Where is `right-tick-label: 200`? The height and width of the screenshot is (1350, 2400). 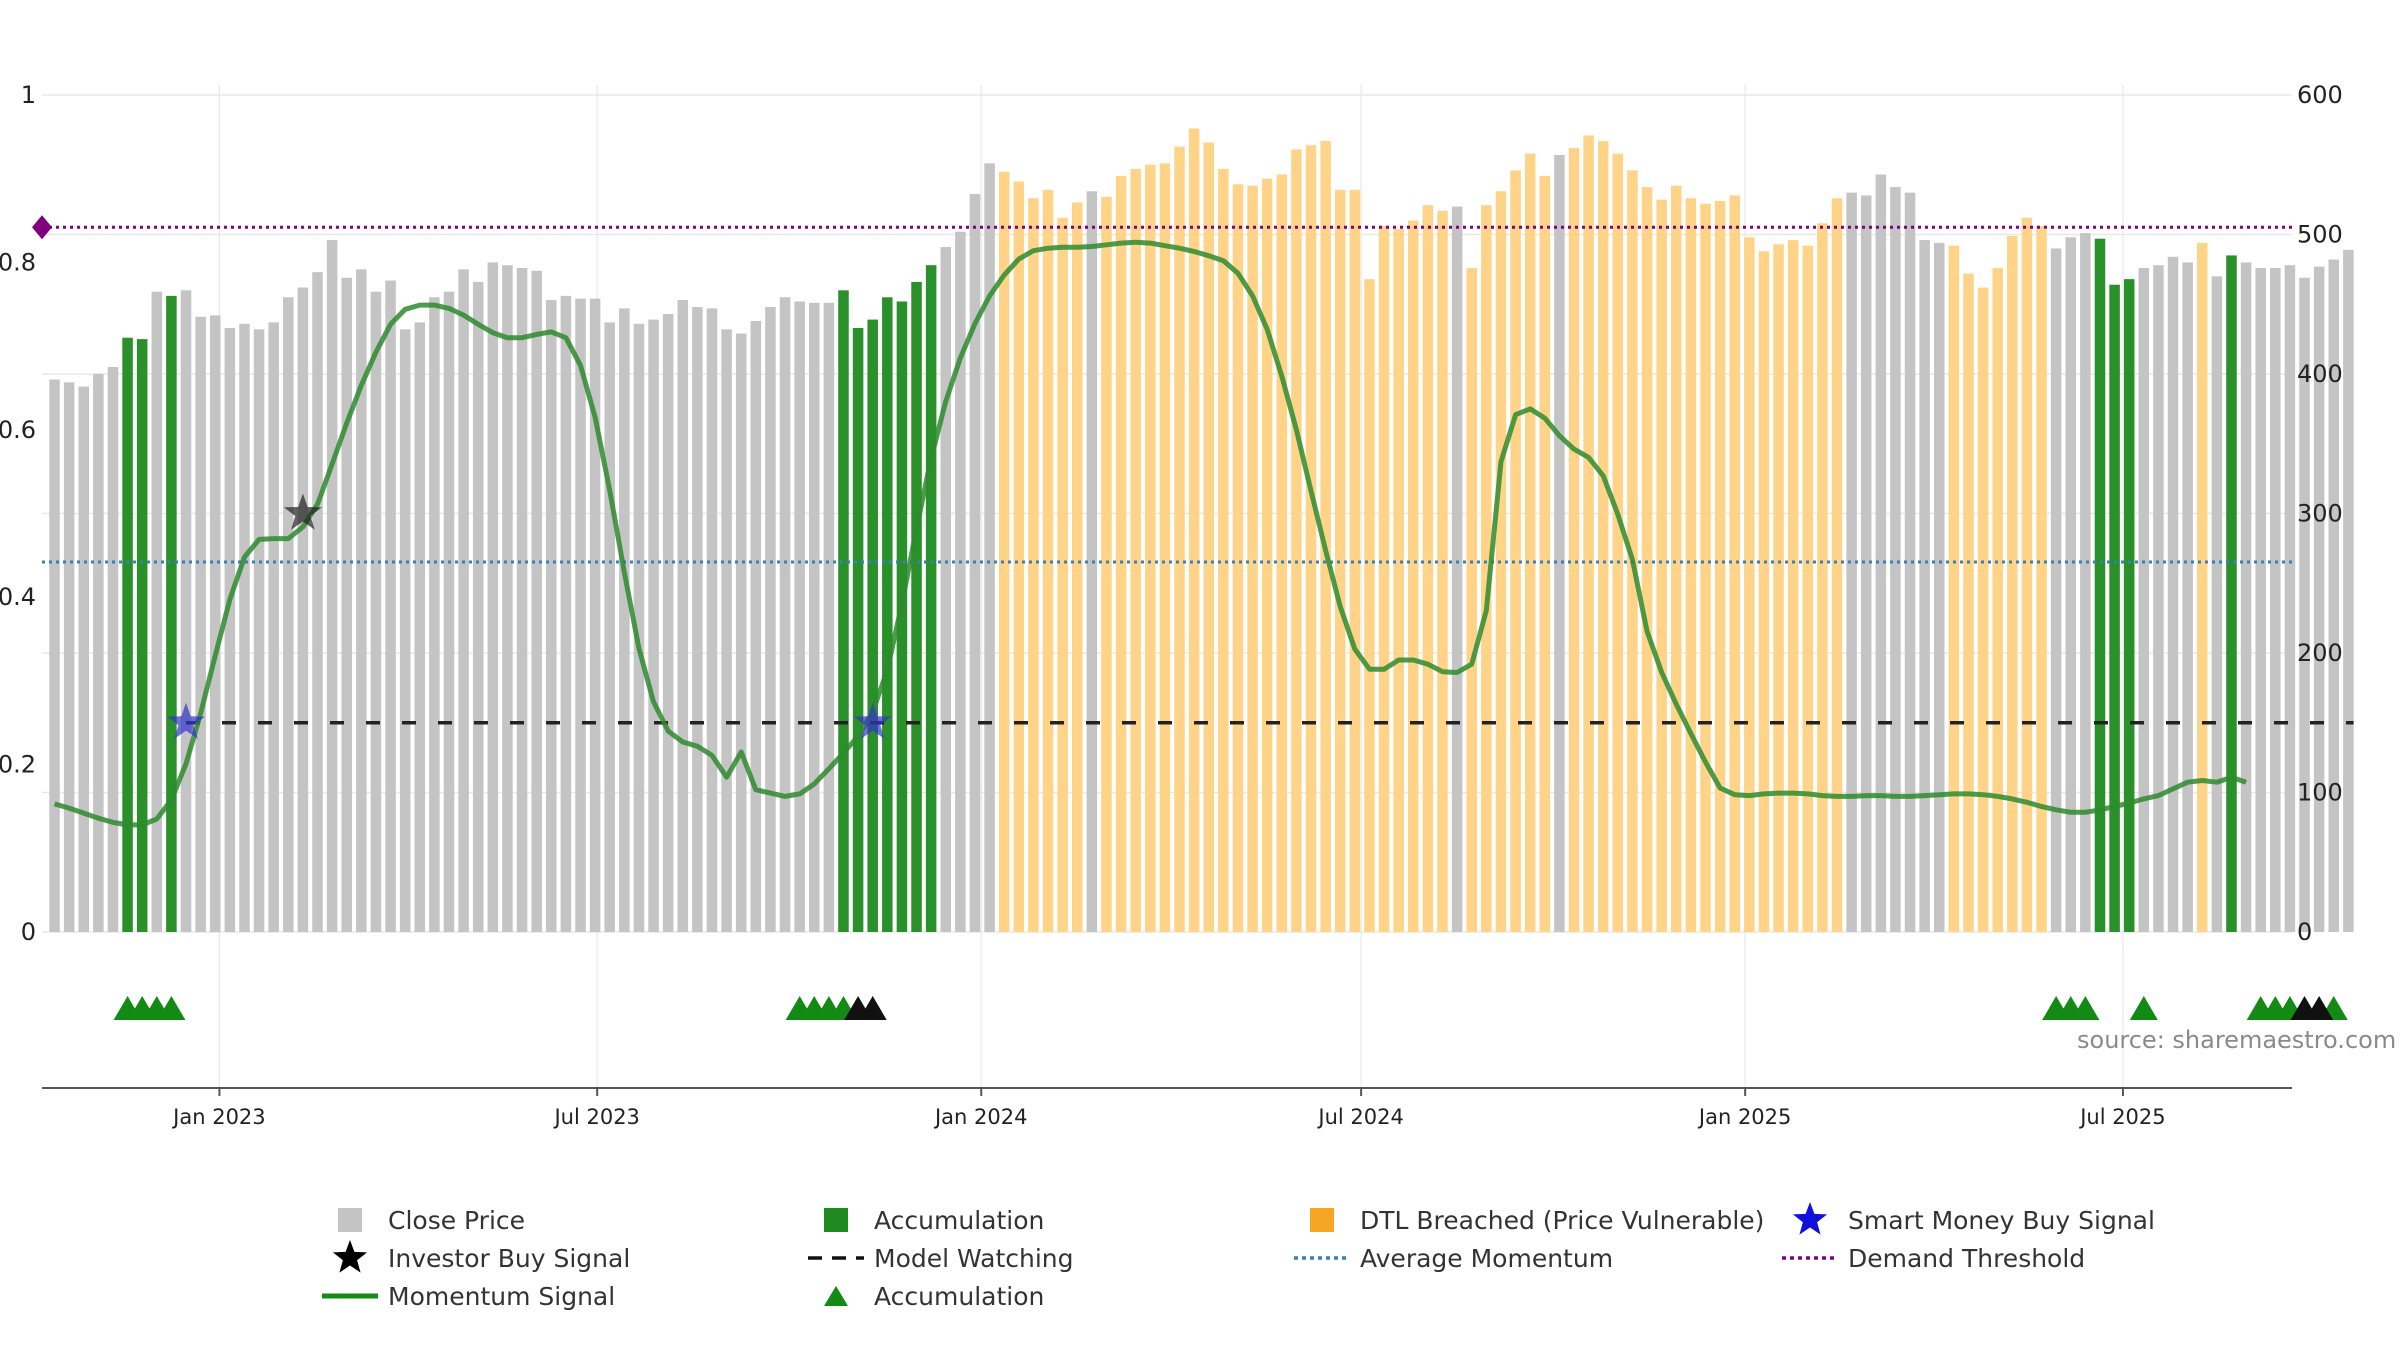
right-tick-label: 200 is located at coordinates (2320, 653).